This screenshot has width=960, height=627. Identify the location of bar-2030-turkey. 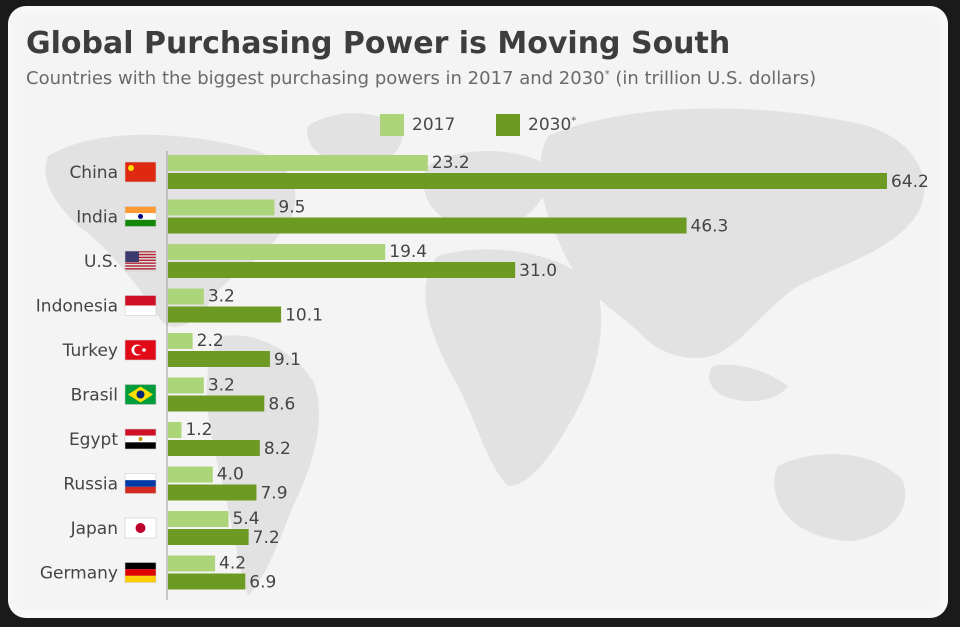
(219, 359).